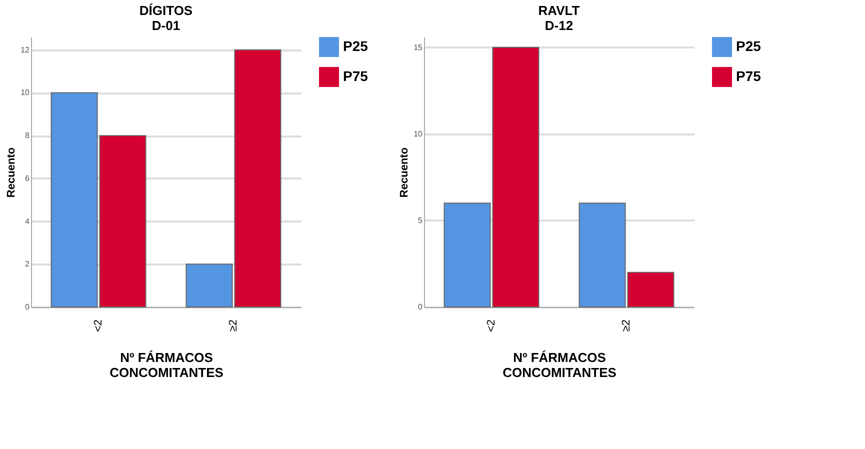 Image resolution: width=865 pixels, height=449 pixels. Describe the element at coordinates (559, 18) in the screenshot. I see `chart-title: RAVLT D-12` at that location.